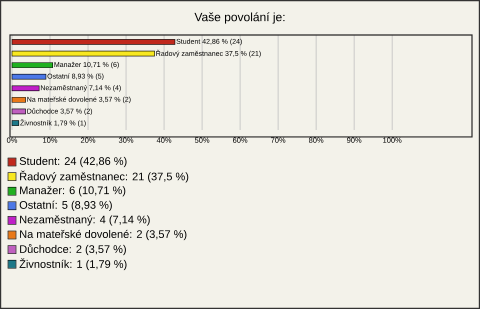  I want to click on chart-title: Vaše povolání je:, so click(239, 18).